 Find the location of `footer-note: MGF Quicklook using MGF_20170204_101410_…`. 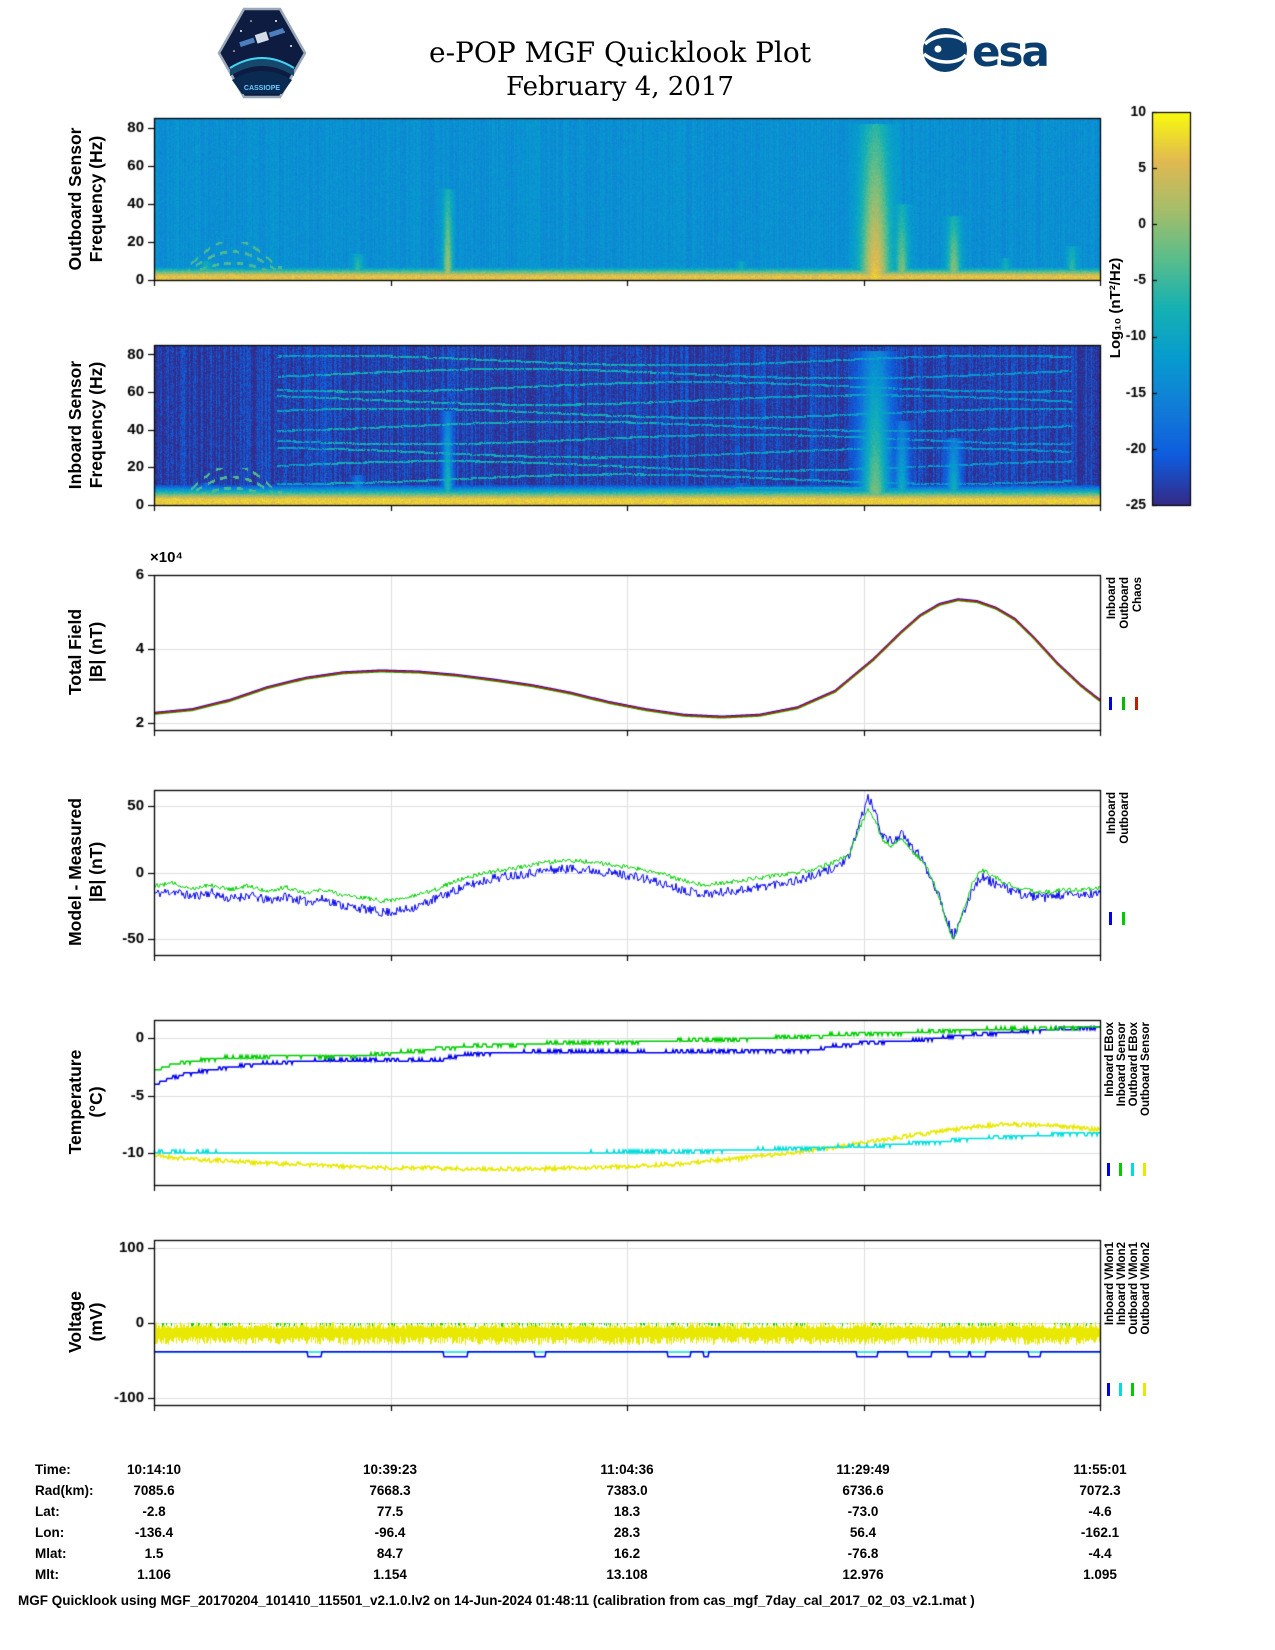

footer-note: MGF Quicklook using MGF_20170204_101410_… is located at coordinates (496, 1600).